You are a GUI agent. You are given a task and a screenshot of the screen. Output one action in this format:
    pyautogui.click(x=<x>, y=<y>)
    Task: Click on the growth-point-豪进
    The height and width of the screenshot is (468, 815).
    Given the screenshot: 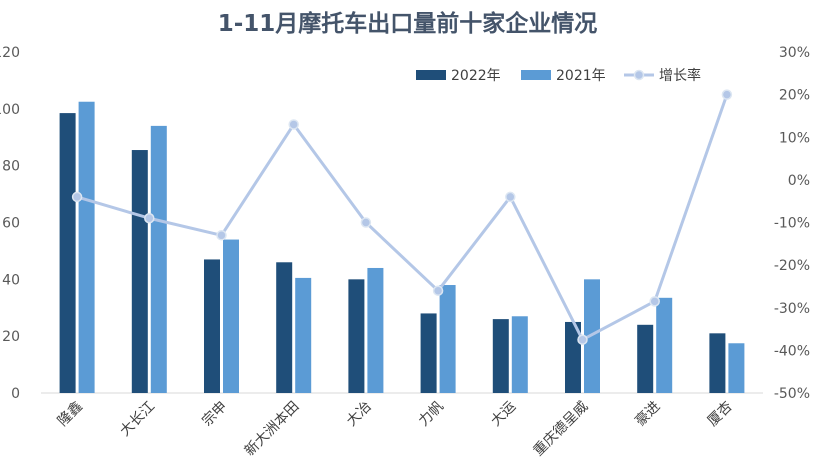 What is the action you would take?
    pyautogui.click(x=654, y=301)
    